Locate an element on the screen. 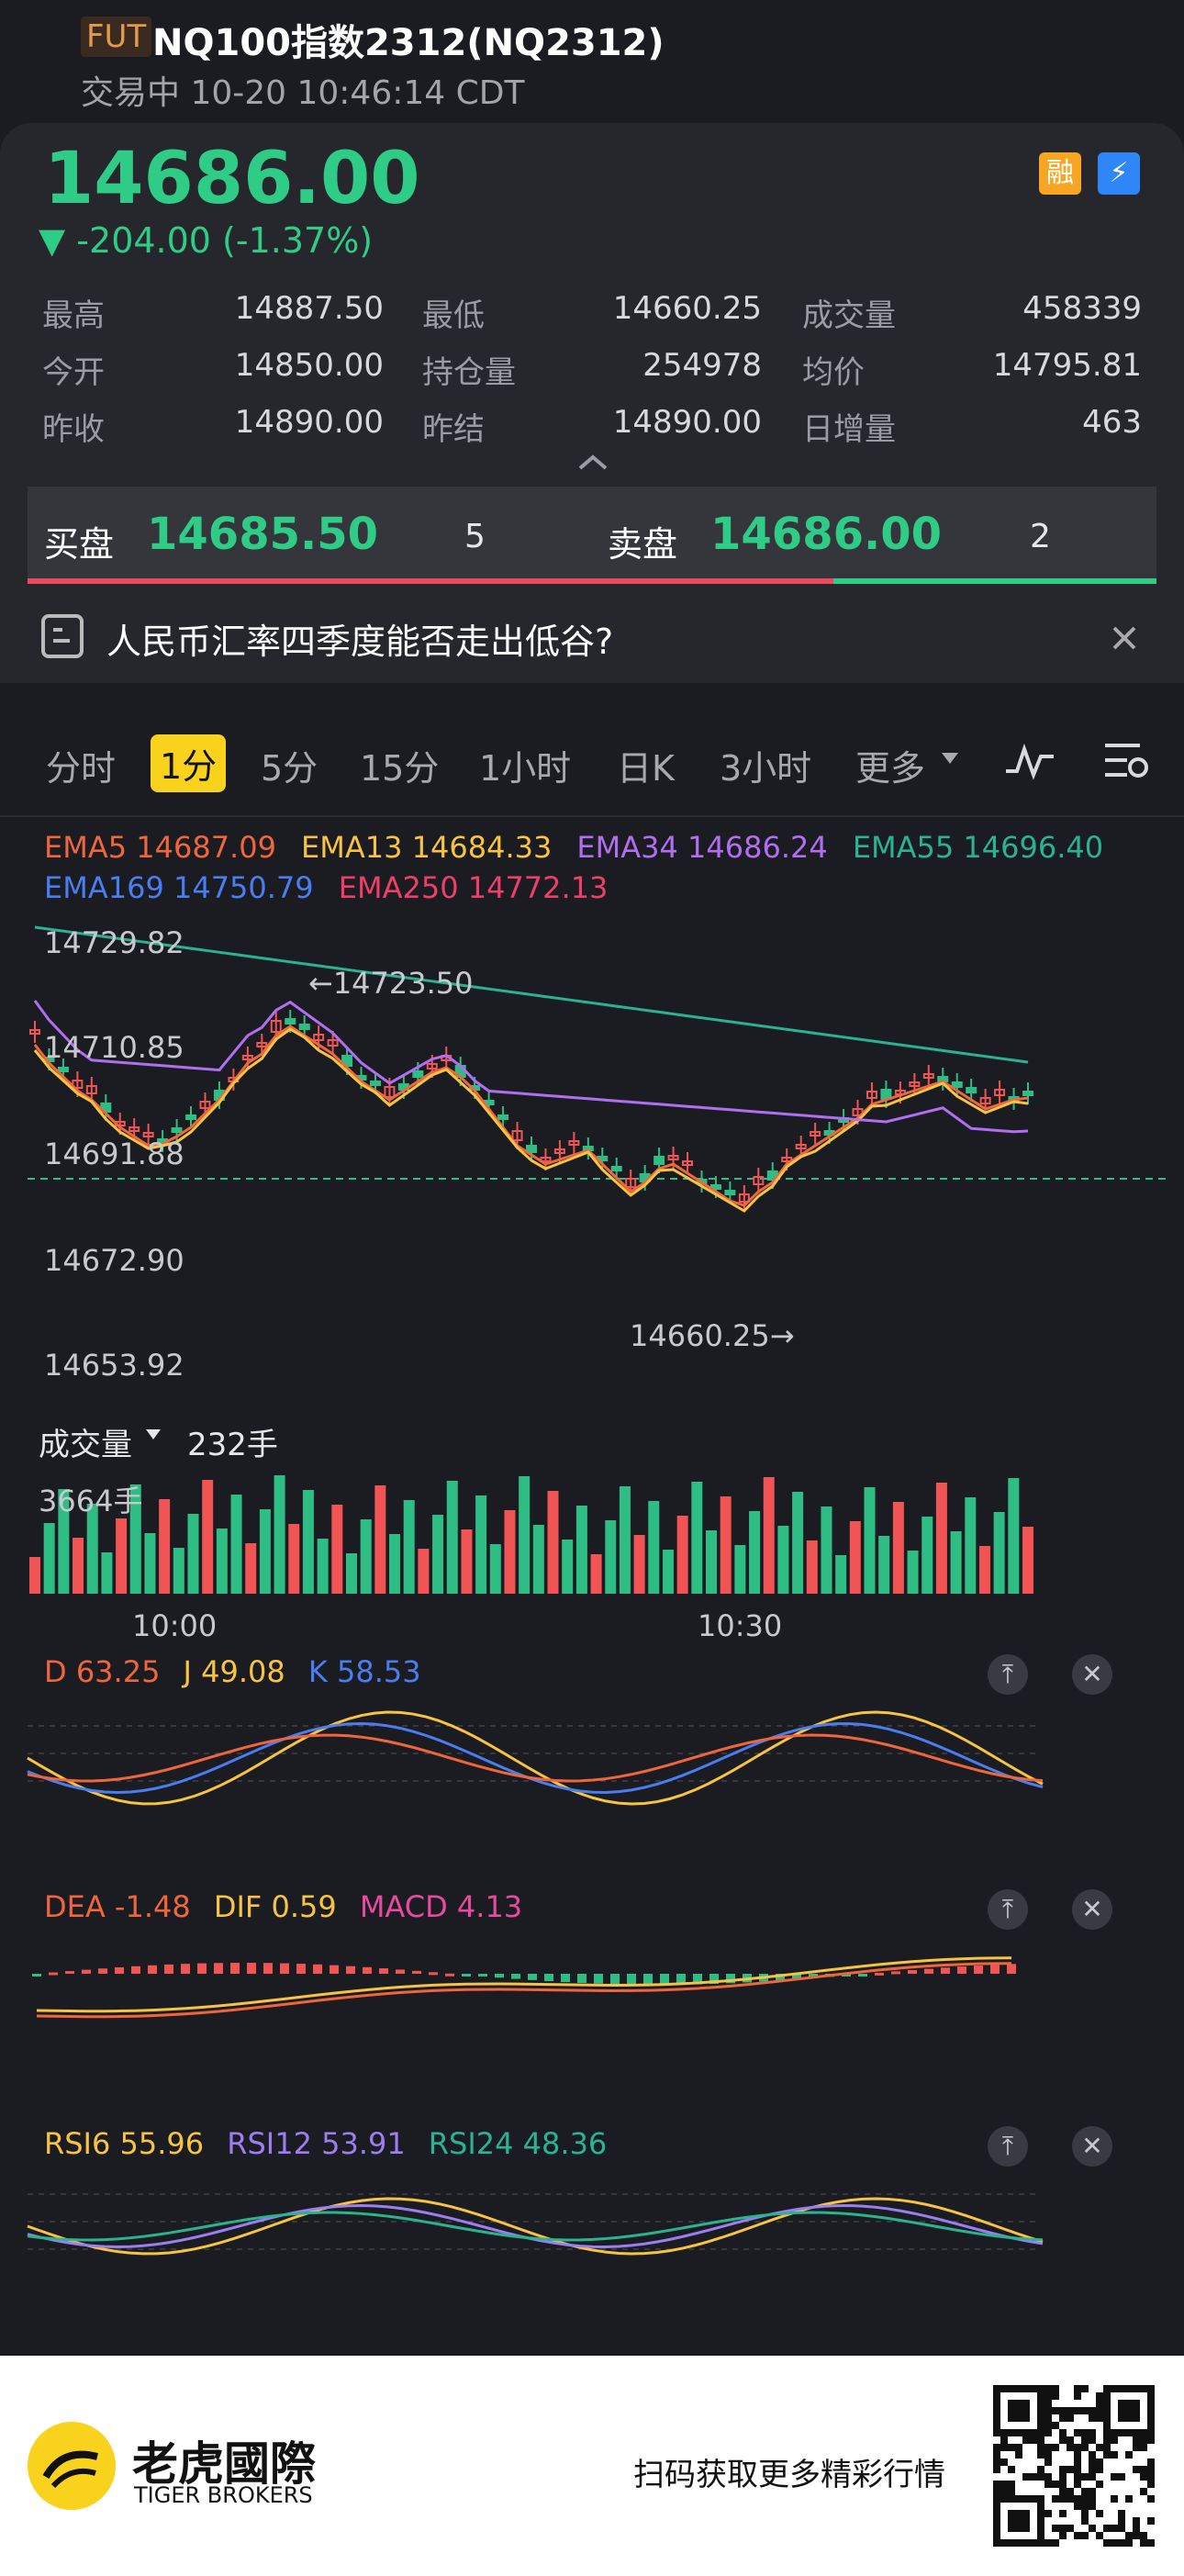 This screenshot has width=1184, height=2576. brand-name-cn: 老虎國際 is located at coordinates (224, 2464).